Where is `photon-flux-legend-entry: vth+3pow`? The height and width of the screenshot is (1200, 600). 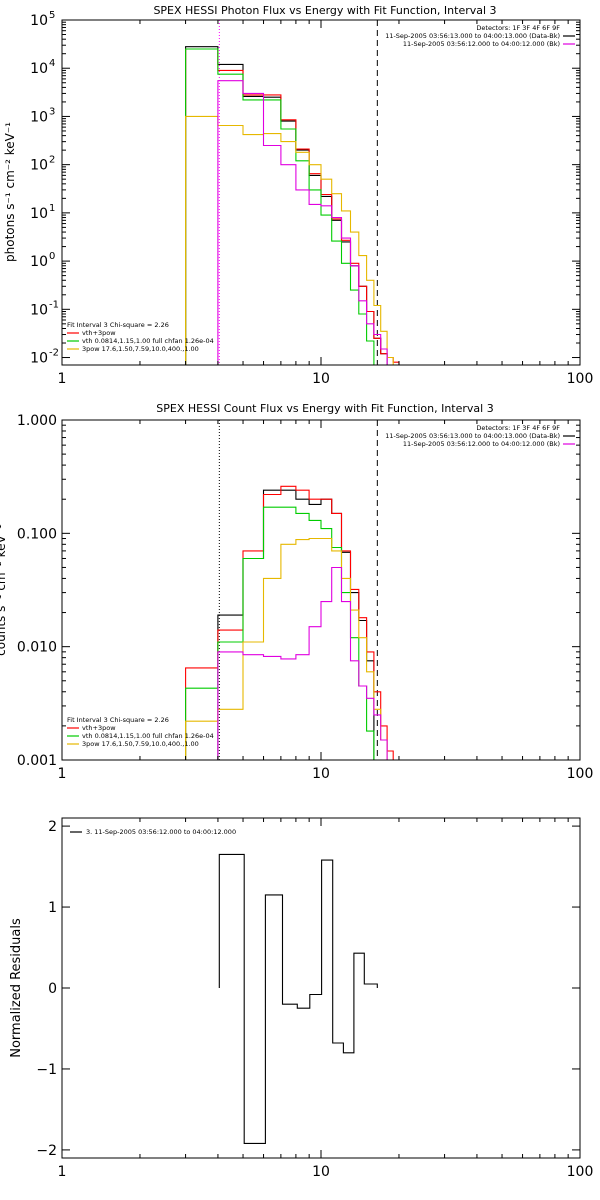
photon-flux-legend-entry: vth+3pow is located at coordinates (99, 333).